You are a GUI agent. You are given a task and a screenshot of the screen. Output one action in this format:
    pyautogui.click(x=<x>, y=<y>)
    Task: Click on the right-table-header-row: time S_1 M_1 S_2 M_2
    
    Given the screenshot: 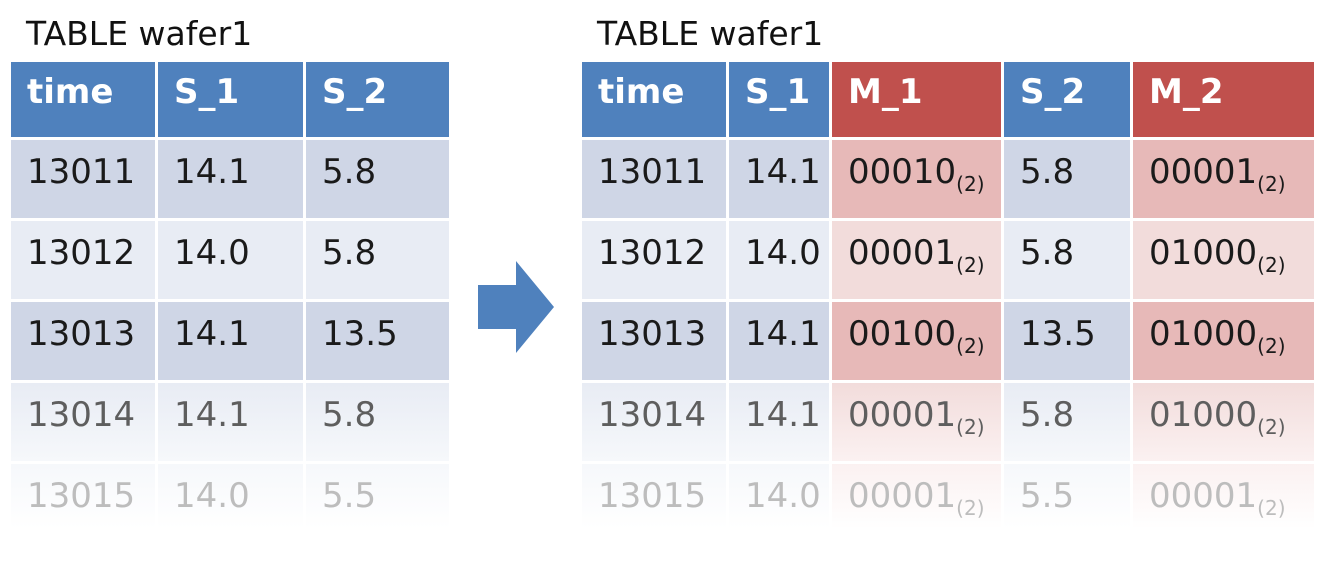 What is the action you would take?
    pyautogui.click(x=949, y=101)
    